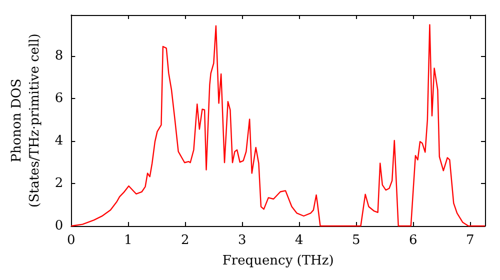 This screenshot has width=500, height=280. What do you see at coordinates (59, 56) in the screenshot?
I see `y-tick-label: 8` at bounding box center [59, 56].